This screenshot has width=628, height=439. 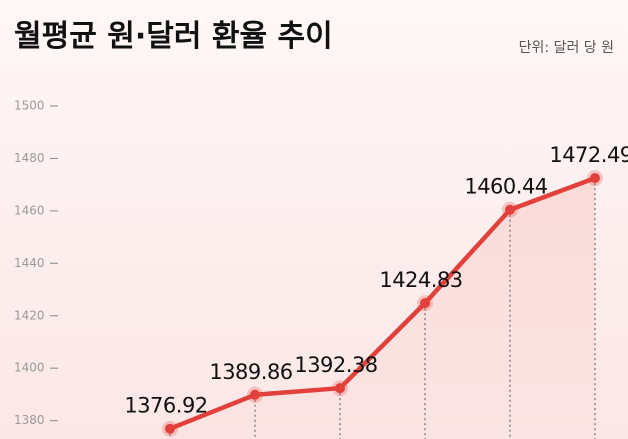 I want to click on y-tick-label: 1460, so click(x=29, y=210).